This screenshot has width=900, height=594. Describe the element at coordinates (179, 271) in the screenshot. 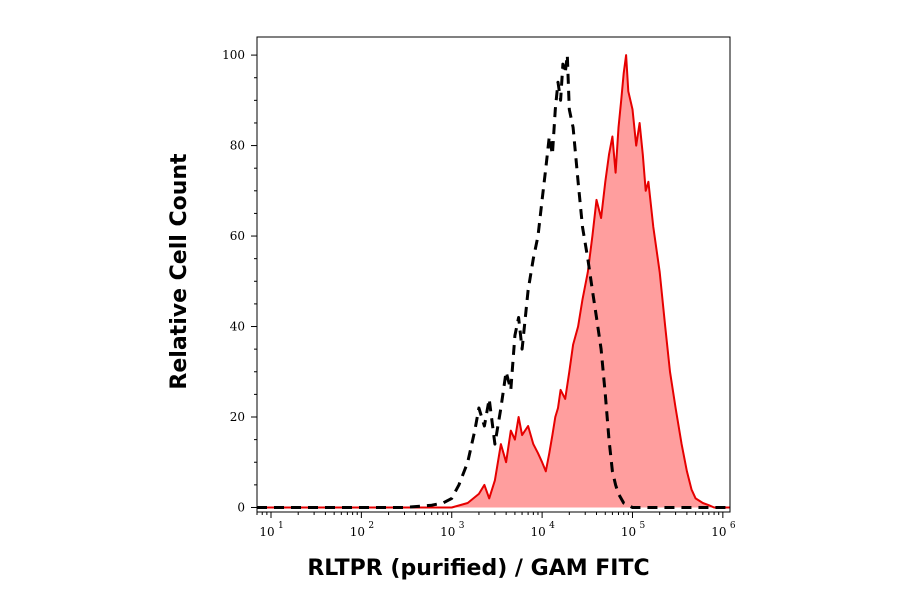

I see `y-axis-title: Relative Cell Count` at that location.